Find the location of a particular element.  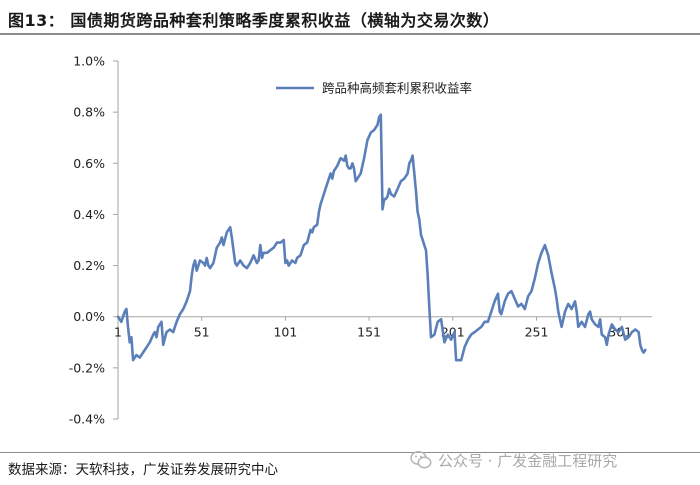

figure-header: 图13： 国债期货跨品种套利策略季度累积收益（横轴为交易次数） is located at coordinates (350, 18).